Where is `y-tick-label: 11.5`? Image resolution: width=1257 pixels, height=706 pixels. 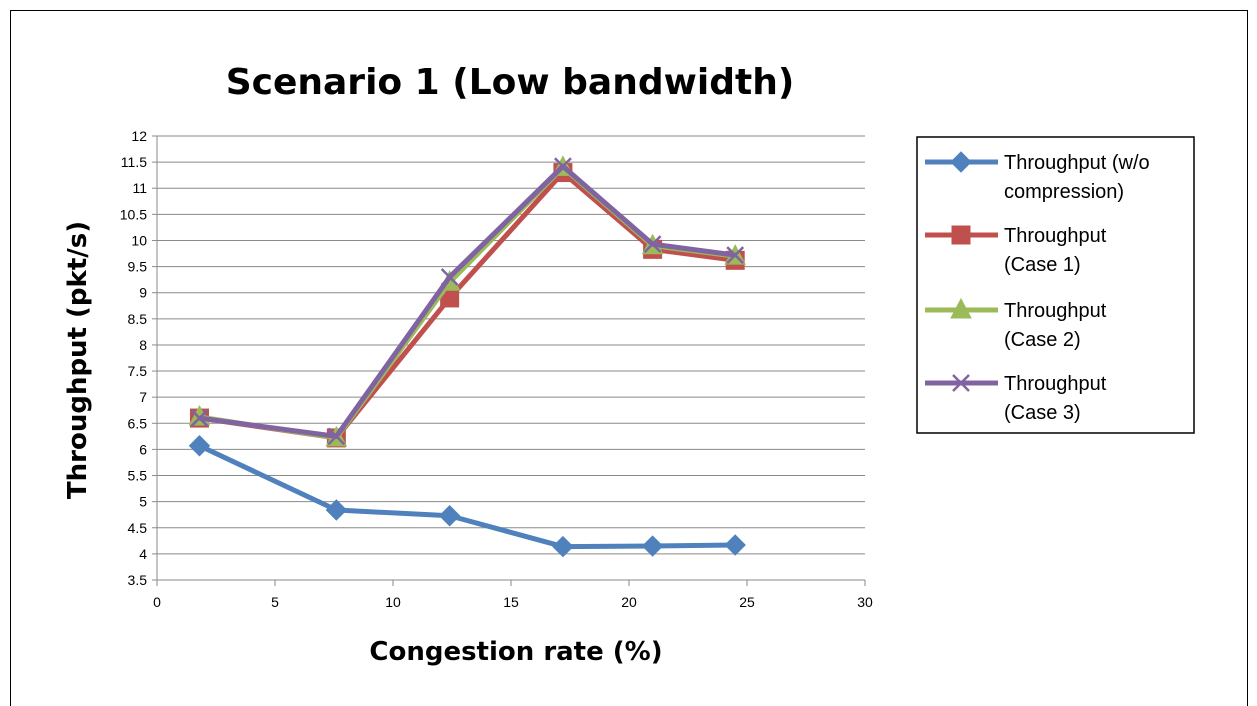 y-tick-label: 11.5 is located at coordinates (134, 162).